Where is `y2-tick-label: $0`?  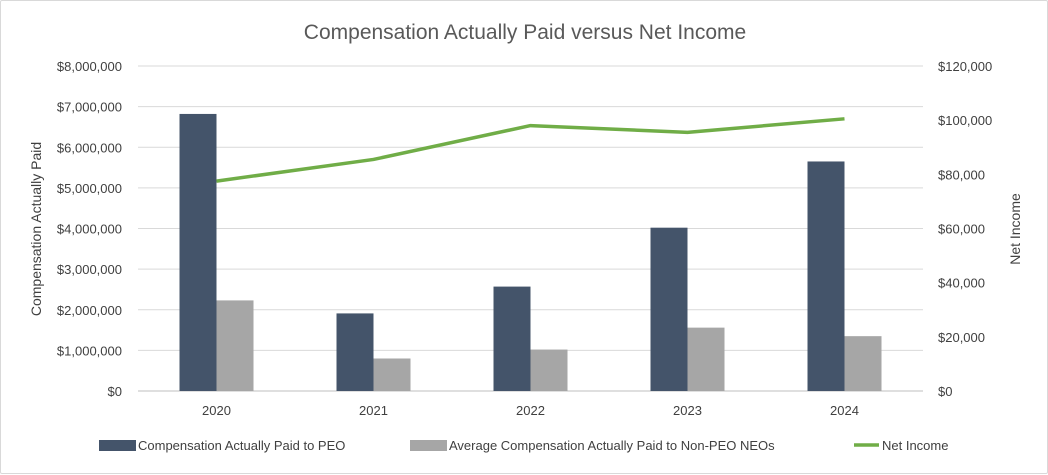 y2-tick-label: $0 is located at coordinates (945, 391).